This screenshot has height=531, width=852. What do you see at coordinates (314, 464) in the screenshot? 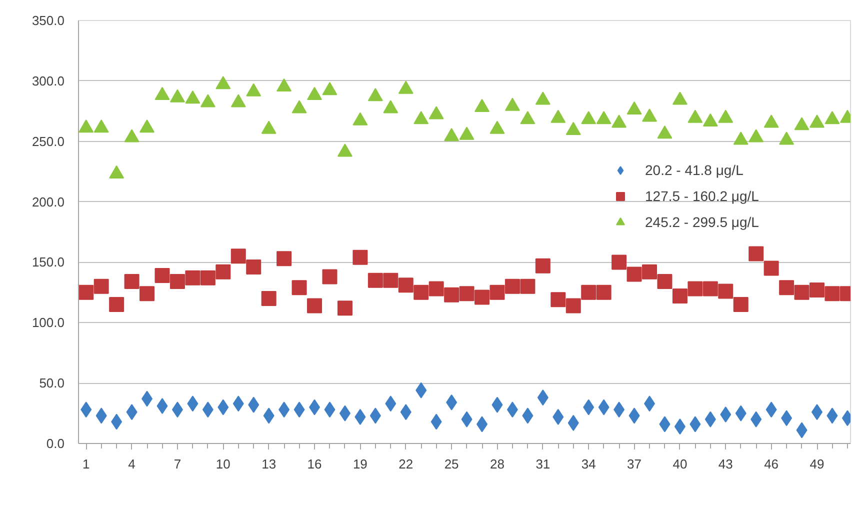
I see `x-tick-label: 16` at bounding box center [314, 464].